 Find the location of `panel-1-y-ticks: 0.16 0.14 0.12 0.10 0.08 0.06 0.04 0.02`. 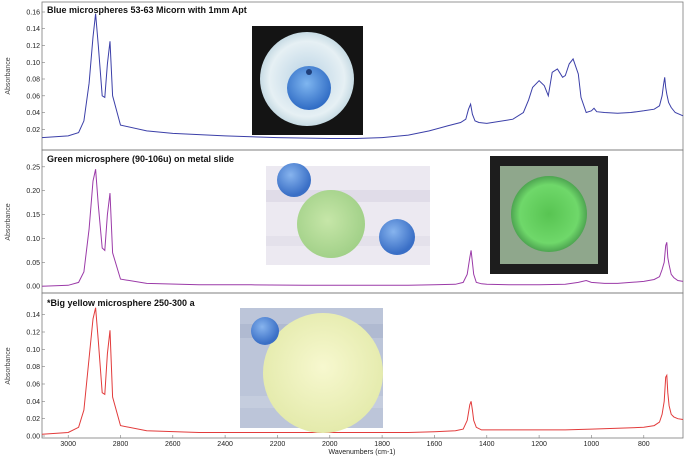

panel-1-y-ticks: 0.16 0.14 0.12 0.10 0.08 0.06 0.04 0.02 is located at coordinates (35, 72).